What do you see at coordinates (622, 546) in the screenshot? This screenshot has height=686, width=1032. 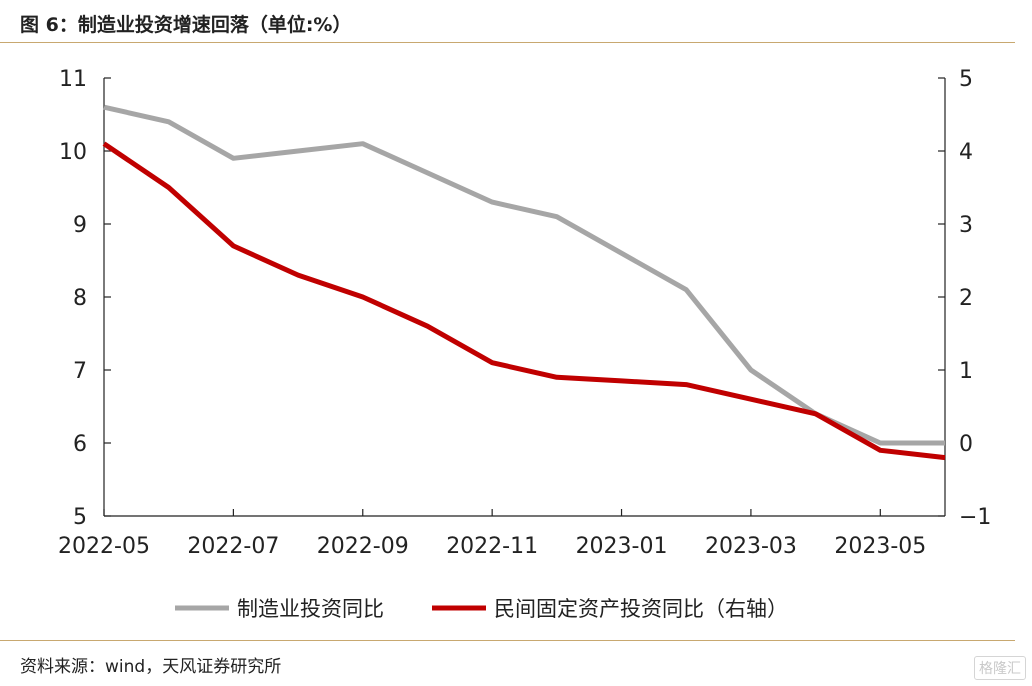 I see `x-tick-label: 2023-01` at bounding box center [622, 546].